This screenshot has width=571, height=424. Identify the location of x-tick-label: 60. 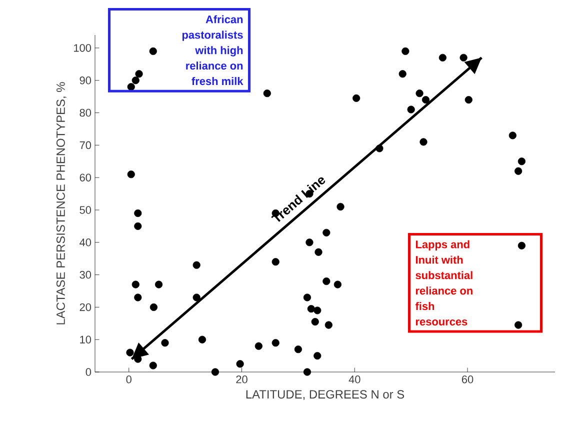
(468, 380).